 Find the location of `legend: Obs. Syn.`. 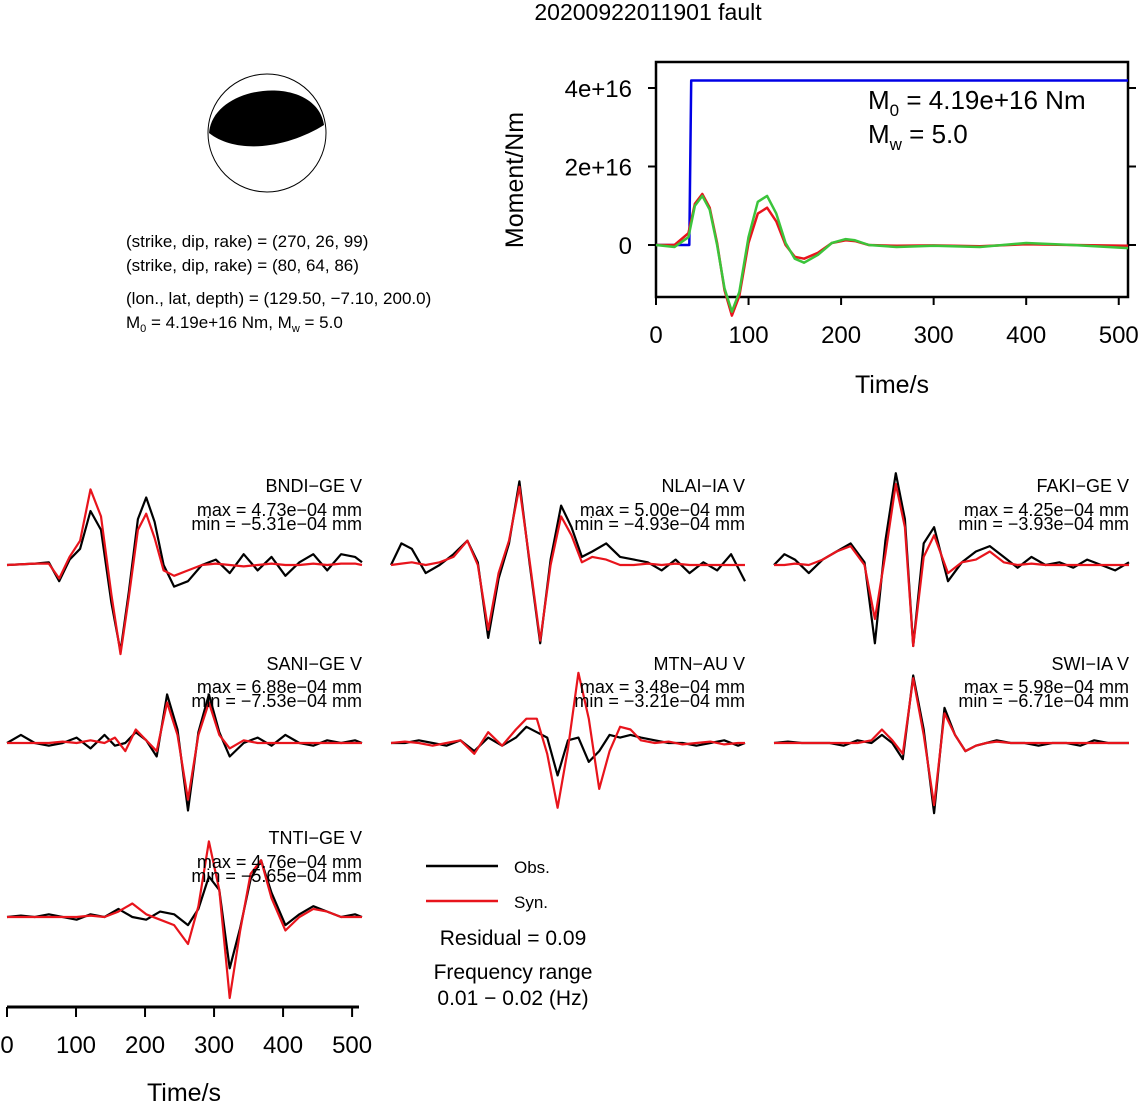

legend: Obs. Syn. is located at coordinates (488, 885).